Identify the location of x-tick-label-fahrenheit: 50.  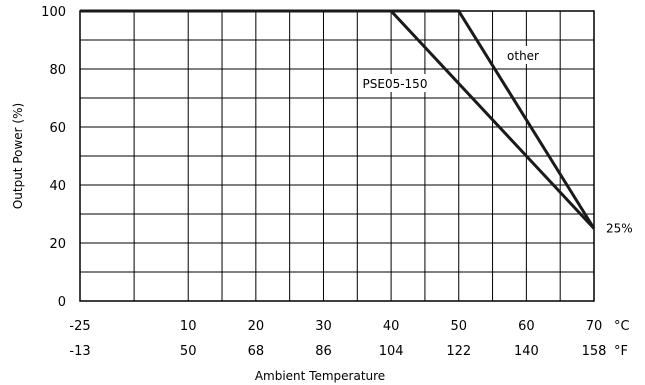
(188, 351).